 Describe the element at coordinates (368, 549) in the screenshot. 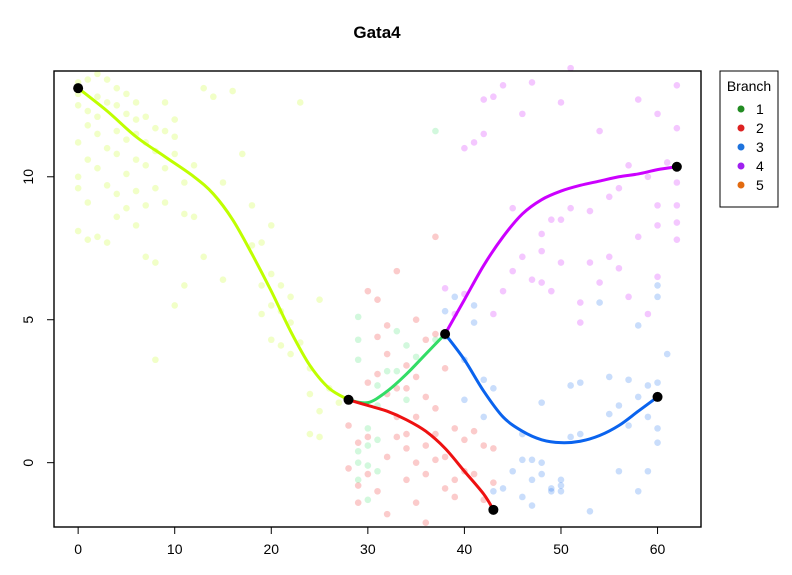

I see `x-tick-label: 30` at that location.